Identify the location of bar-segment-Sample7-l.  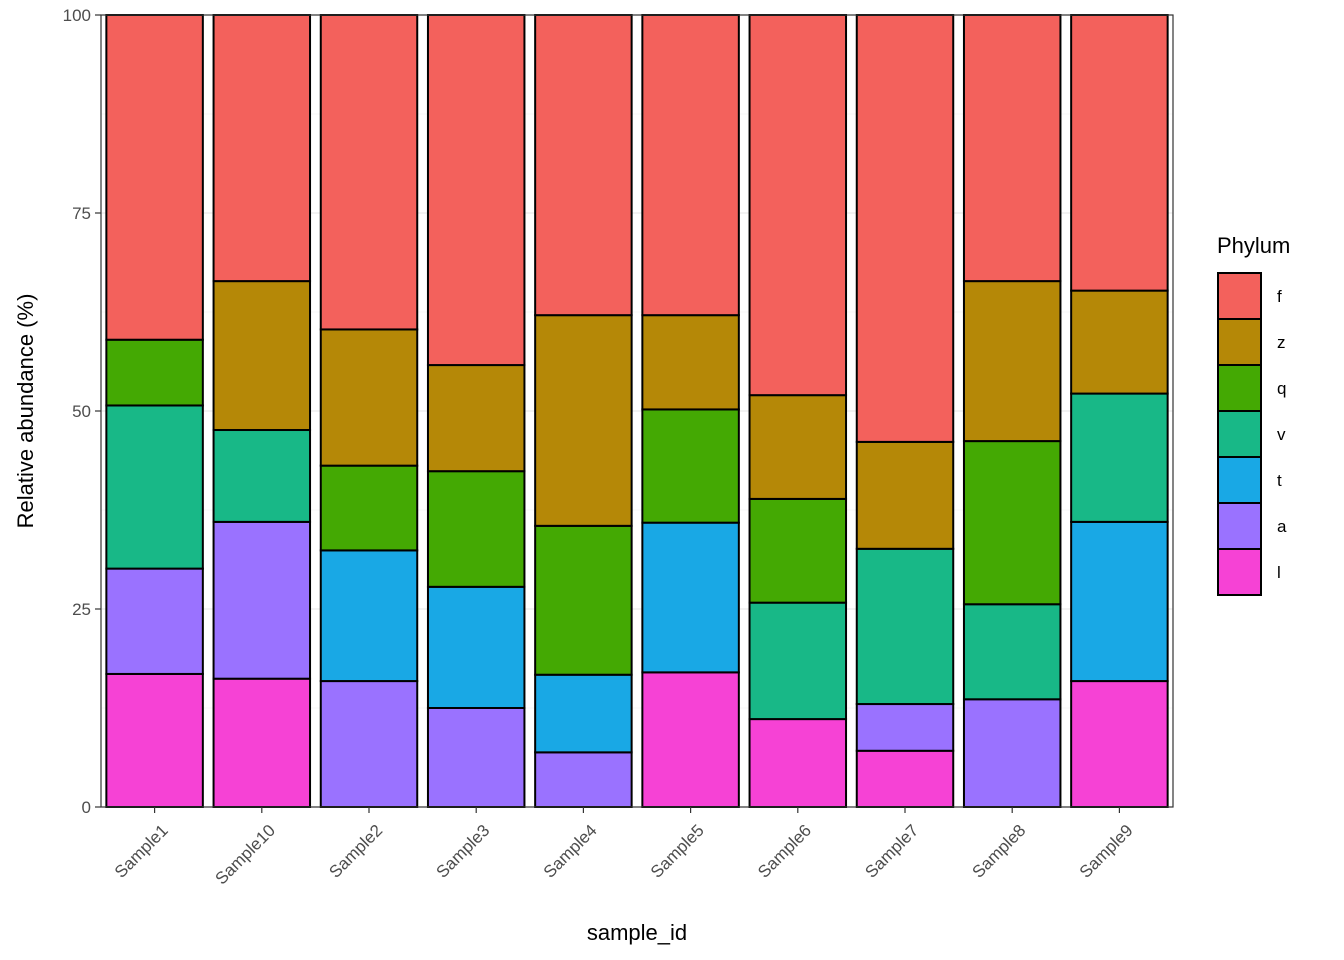
(905, 779).